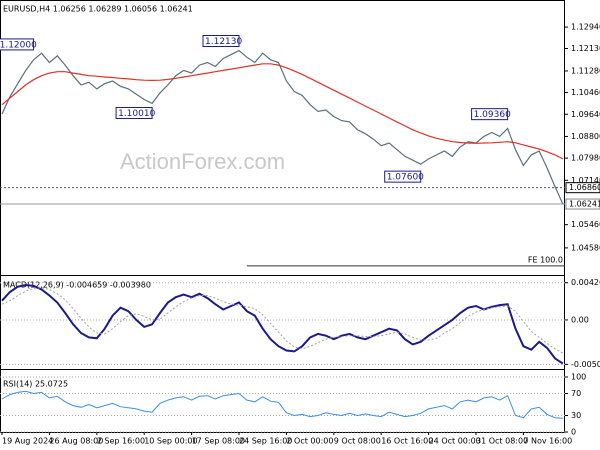  Describe the element at coordinates (585, 282) in the screenshot. I see `y-tick-label: 0.004263` at that location.